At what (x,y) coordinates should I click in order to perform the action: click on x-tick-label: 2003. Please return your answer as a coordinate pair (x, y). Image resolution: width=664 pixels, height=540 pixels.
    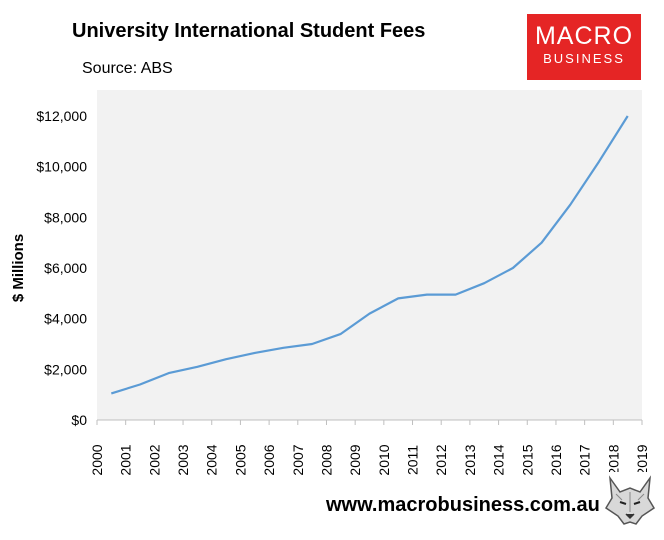
    Looking at the image, I should click on (183, 459).